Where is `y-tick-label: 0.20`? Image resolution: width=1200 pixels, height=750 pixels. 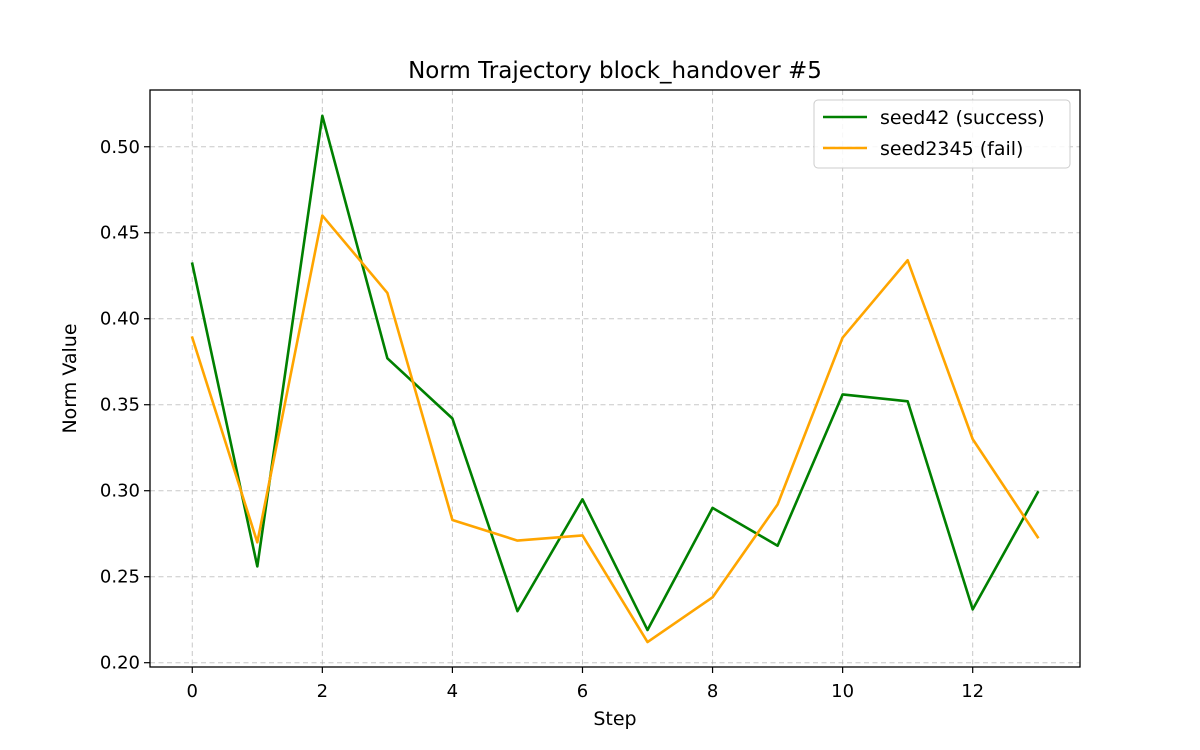
y-tick-label: 0.20 is located at coordinates (120, 663).